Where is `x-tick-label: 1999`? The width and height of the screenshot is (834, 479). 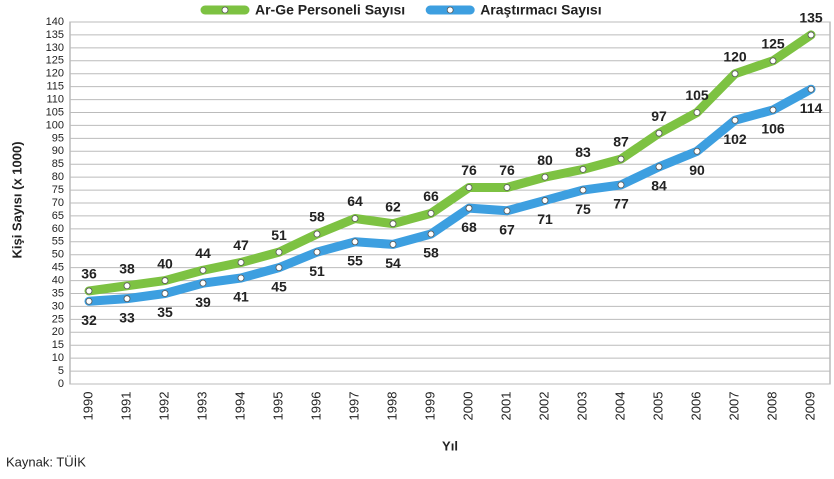 x-tick-label: 1999 is located at coordinates (429, 406).